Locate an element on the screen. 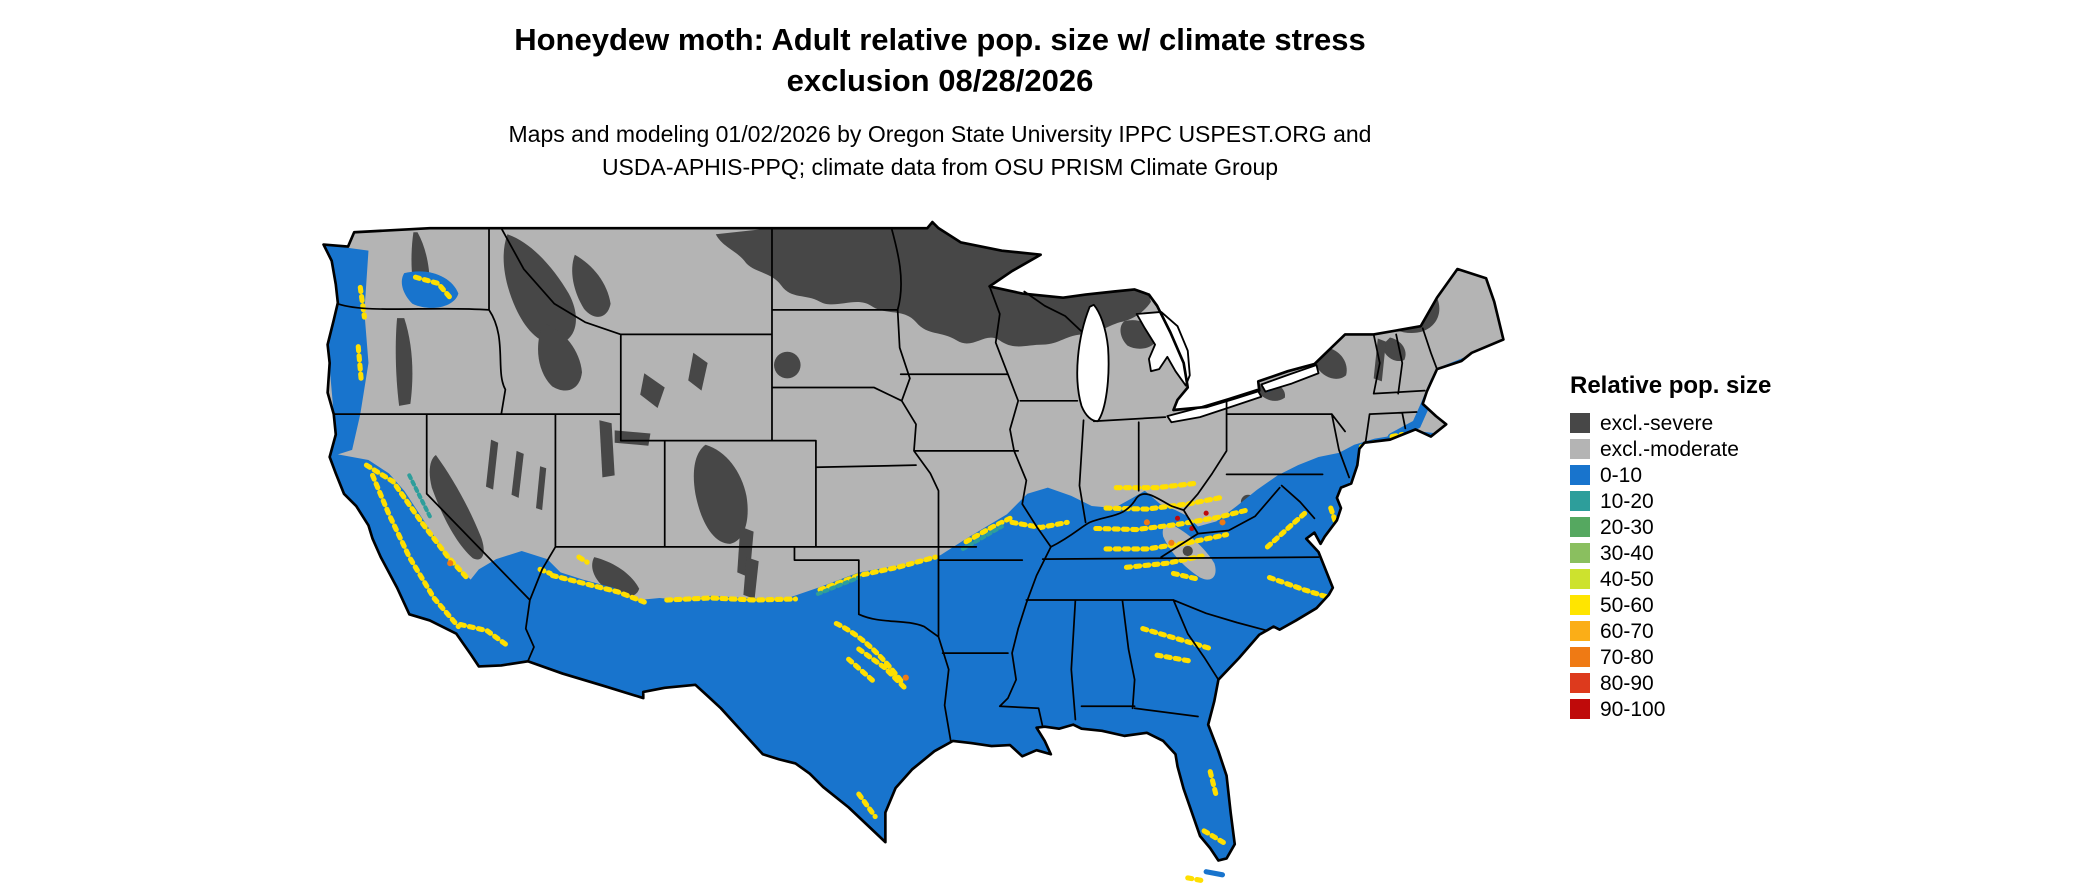  lake-ontario is located at coordinates (1290, 378).